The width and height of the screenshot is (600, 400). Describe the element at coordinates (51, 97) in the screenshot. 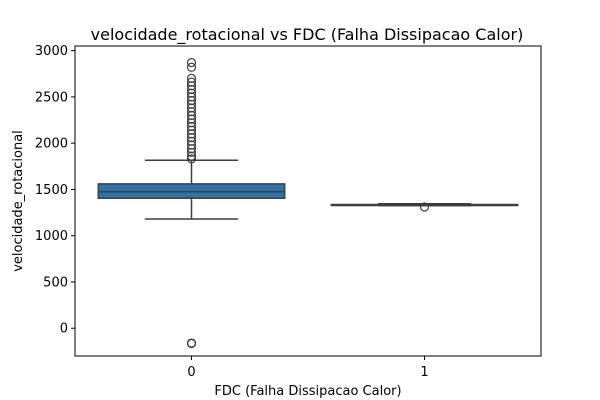

I see `y-tick-label-2500: 2500` at that location.